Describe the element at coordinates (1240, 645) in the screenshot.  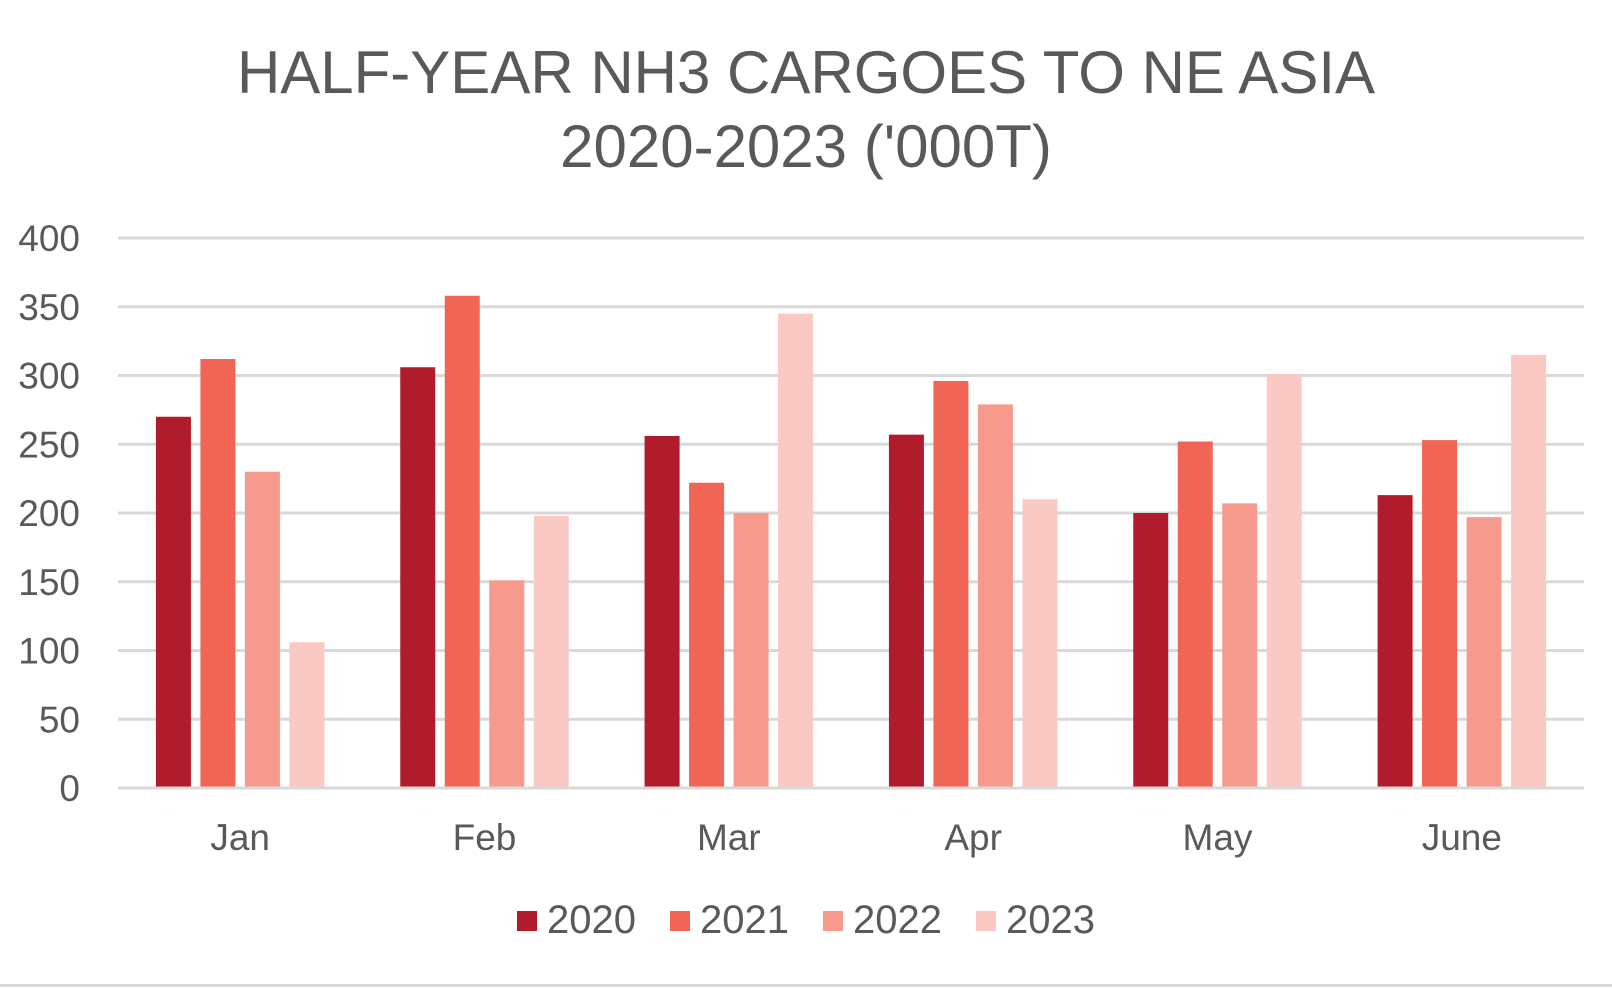
I see `bar-may-2022` at that location.